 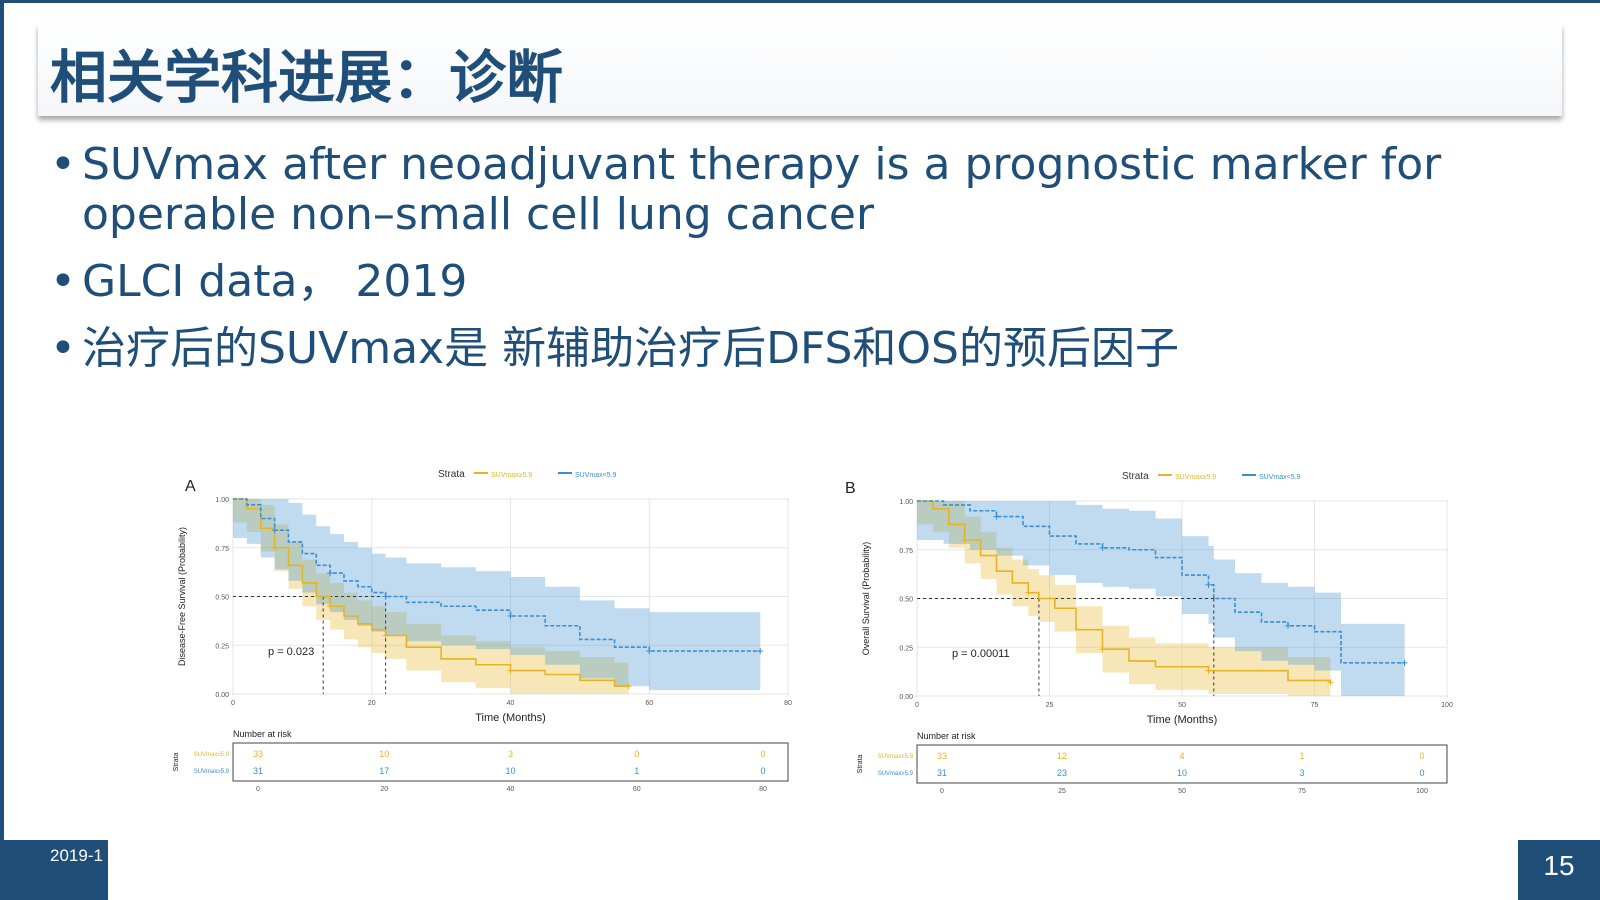 What do you see at coordinates (866, 599) in the screenshot?
I see `y-axis-title: Overall Survival (Probability)` at bounding box center [866, 599].